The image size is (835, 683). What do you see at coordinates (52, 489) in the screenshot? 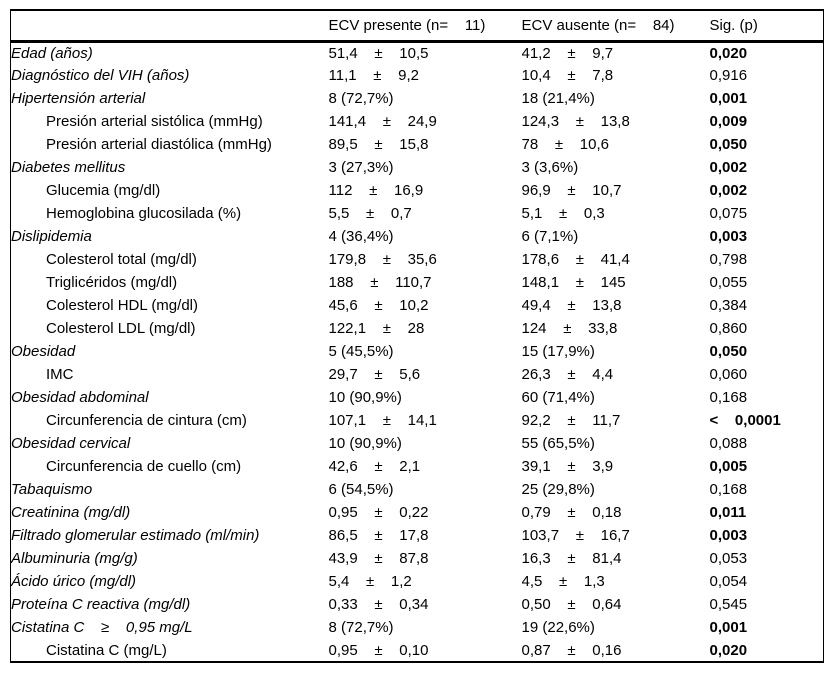
I see `row-label: Tabaquismo` at bounding box center [52, 489].